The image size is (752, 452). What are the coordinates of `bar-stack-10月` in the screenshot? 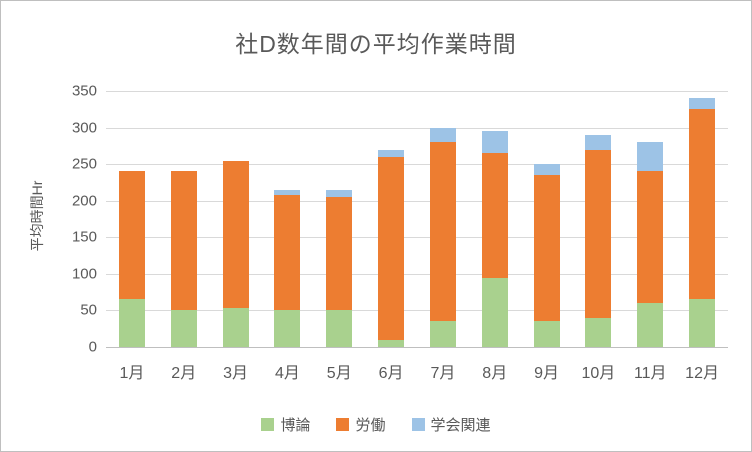 It's located at (598, 240).